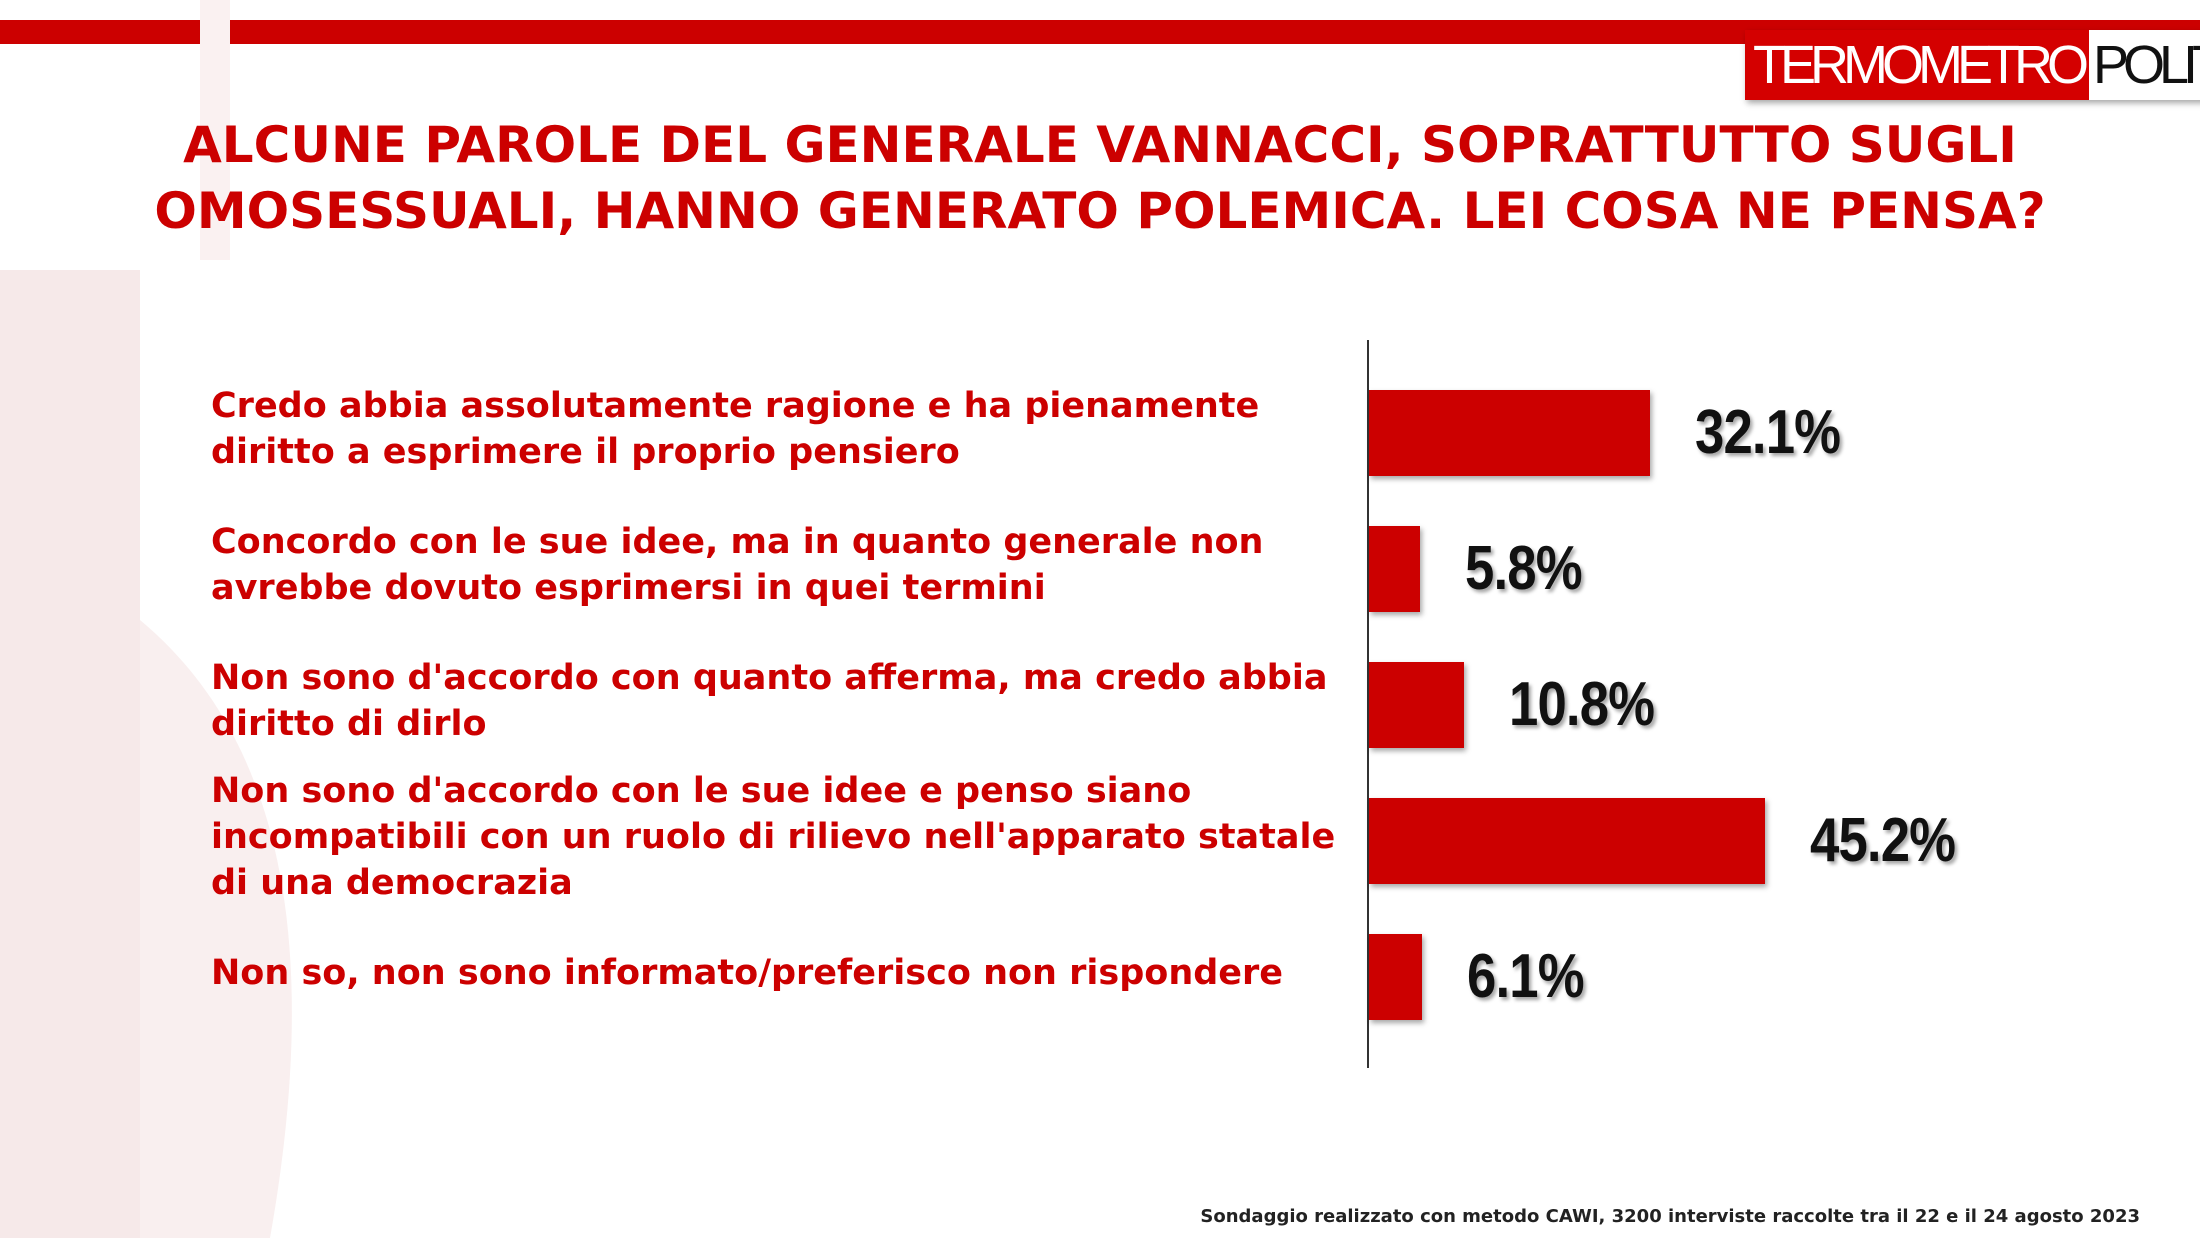 Image resolution: width=2200 pixels, height=1238 pixels. I want to click on value-label: 6.1%, so click(1526, 976).